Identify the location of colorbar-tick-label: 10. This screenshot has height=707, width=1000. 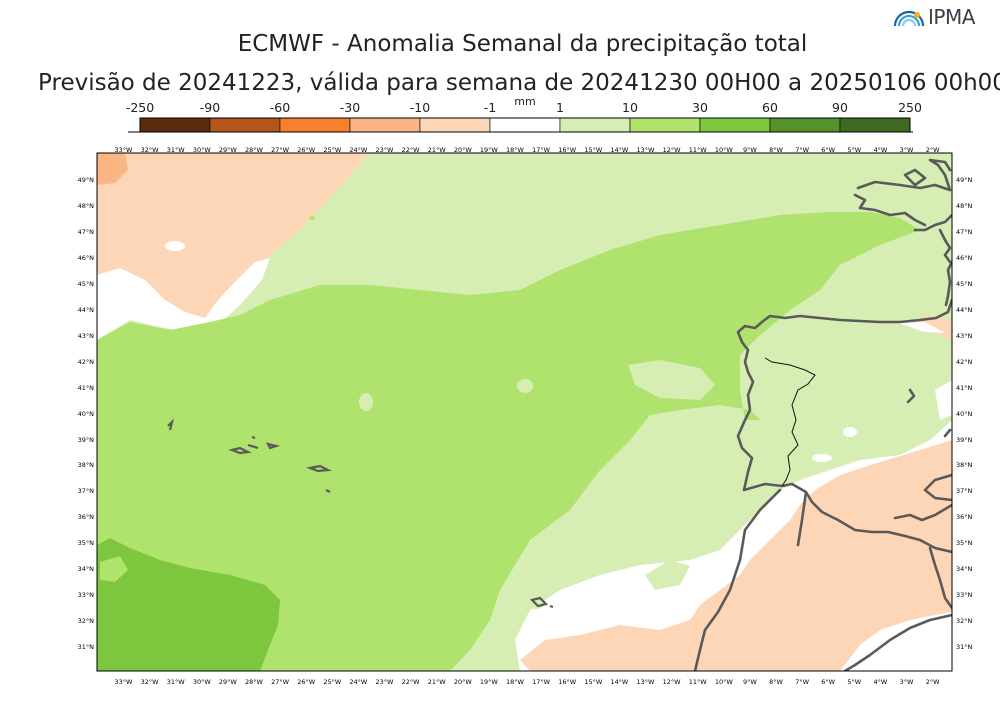
(630, 107).